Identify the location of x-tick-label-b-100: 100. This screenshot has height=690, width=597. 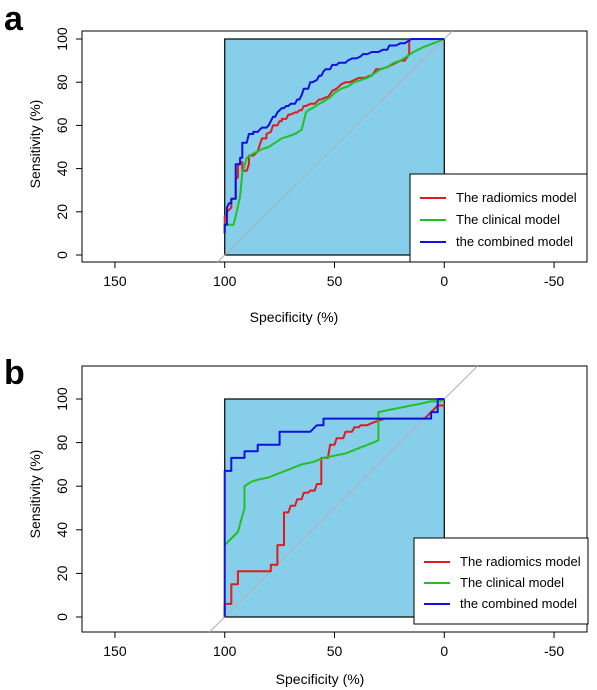
(225, 651).